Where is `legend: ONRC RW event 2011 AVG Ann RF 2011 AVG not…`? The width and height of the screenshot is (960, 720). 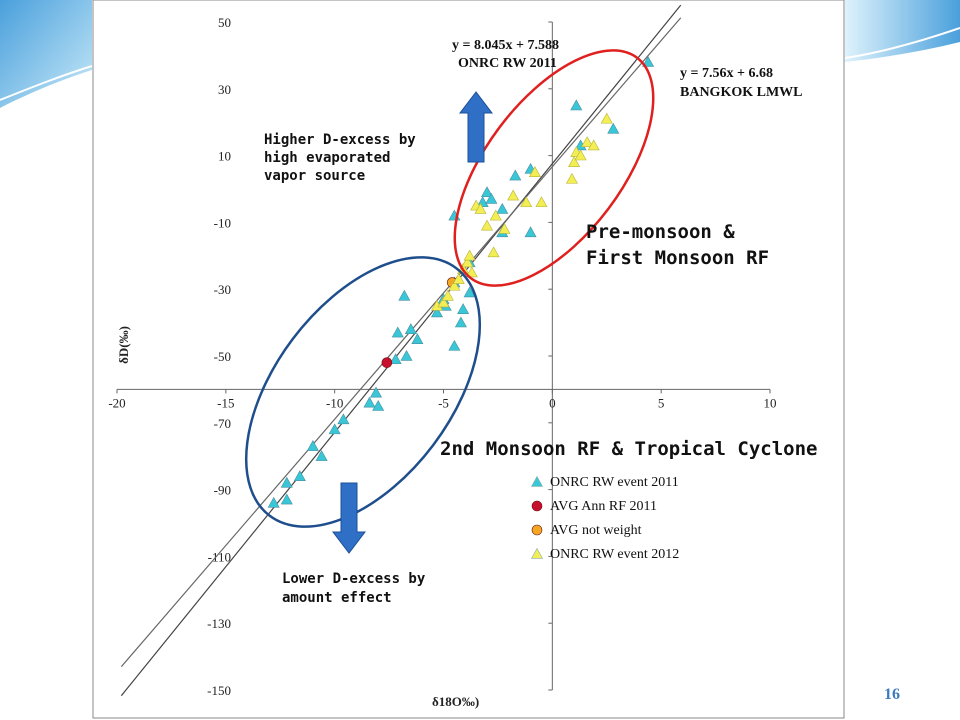 legend: ONRC RW event 2011 AVG Ann RF 2011 AVG not… is located at coordinates (604, 518).